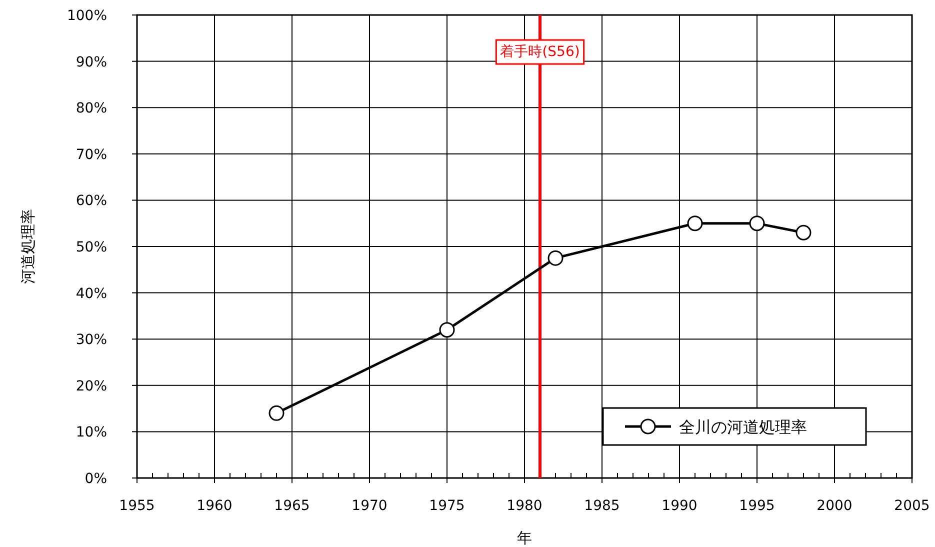  I want to click on y-axis-title: 河道処理率, so click(28, 246).